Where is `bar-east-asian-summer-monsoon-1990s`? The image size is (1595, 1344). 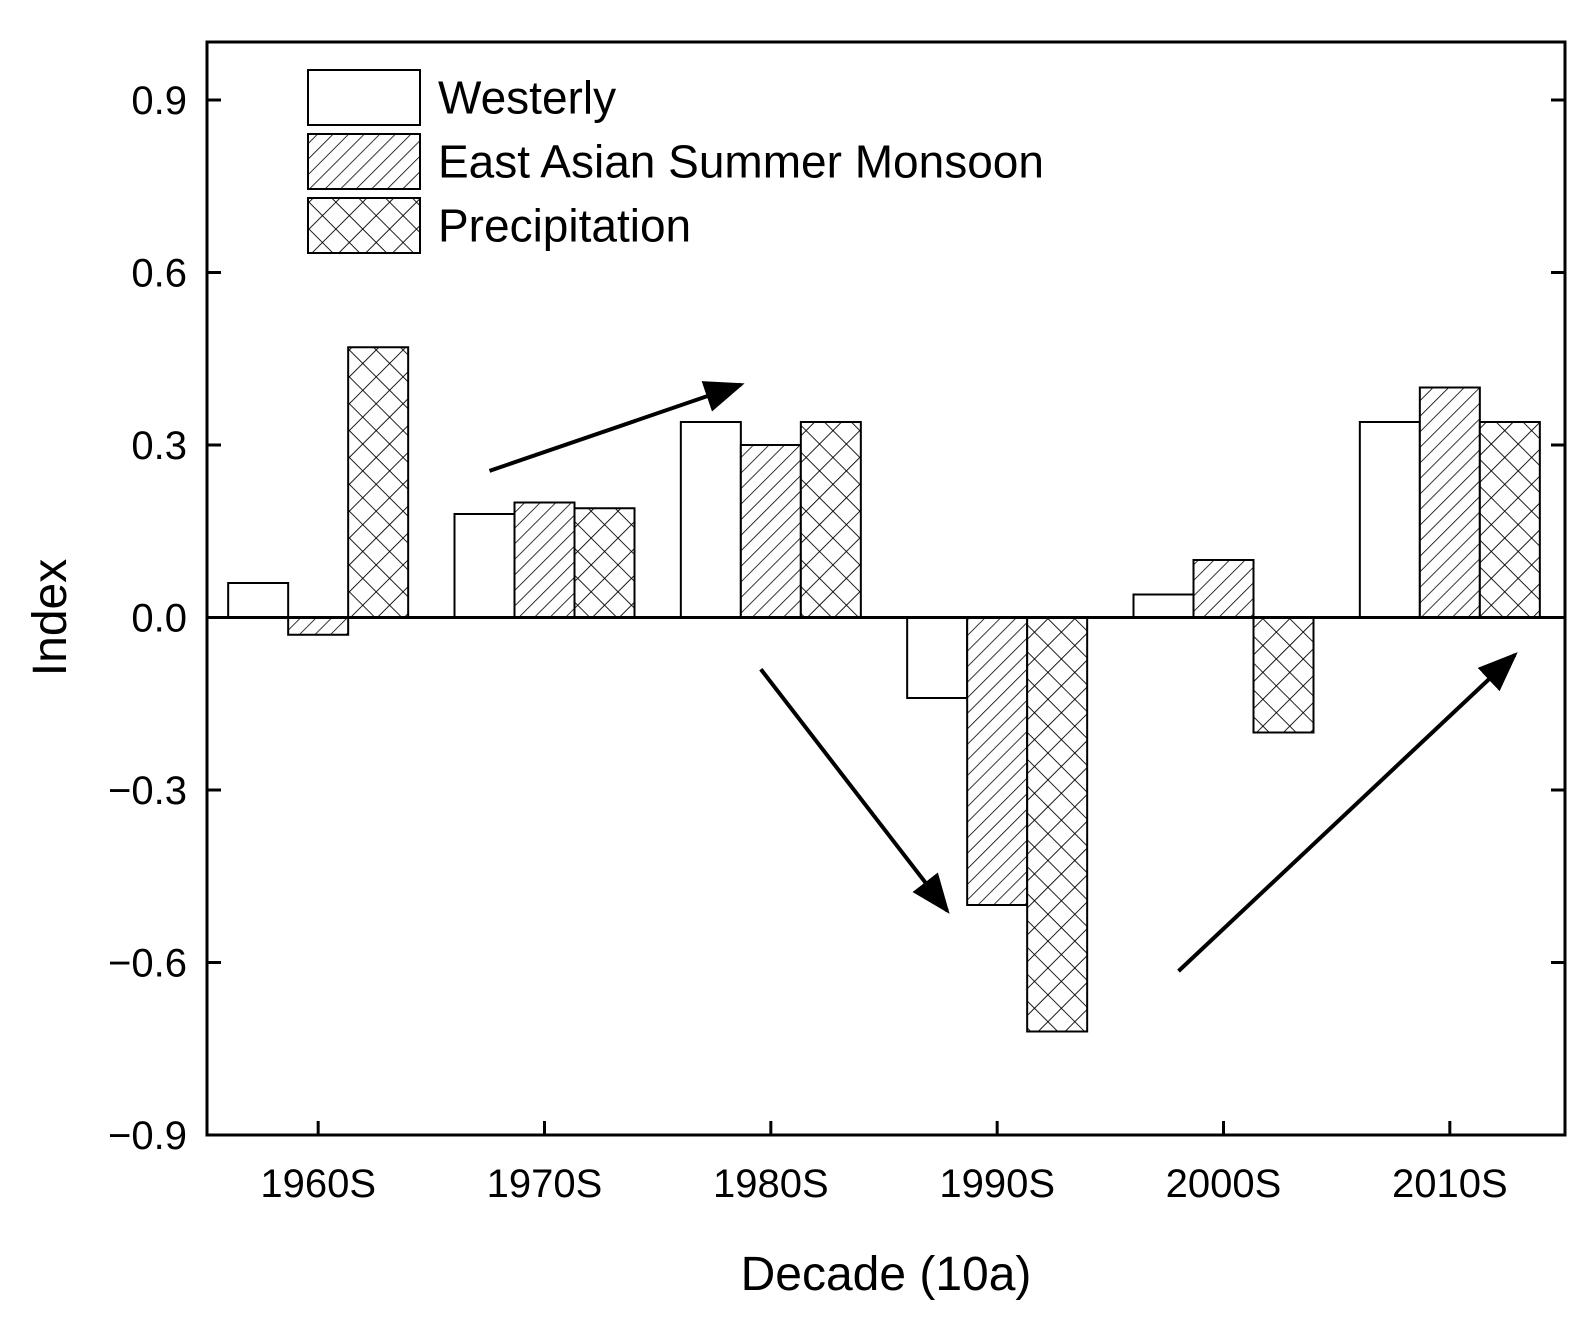
bar-east-asian-summer-monsoon-1990s is located at coordinates (997, 761).